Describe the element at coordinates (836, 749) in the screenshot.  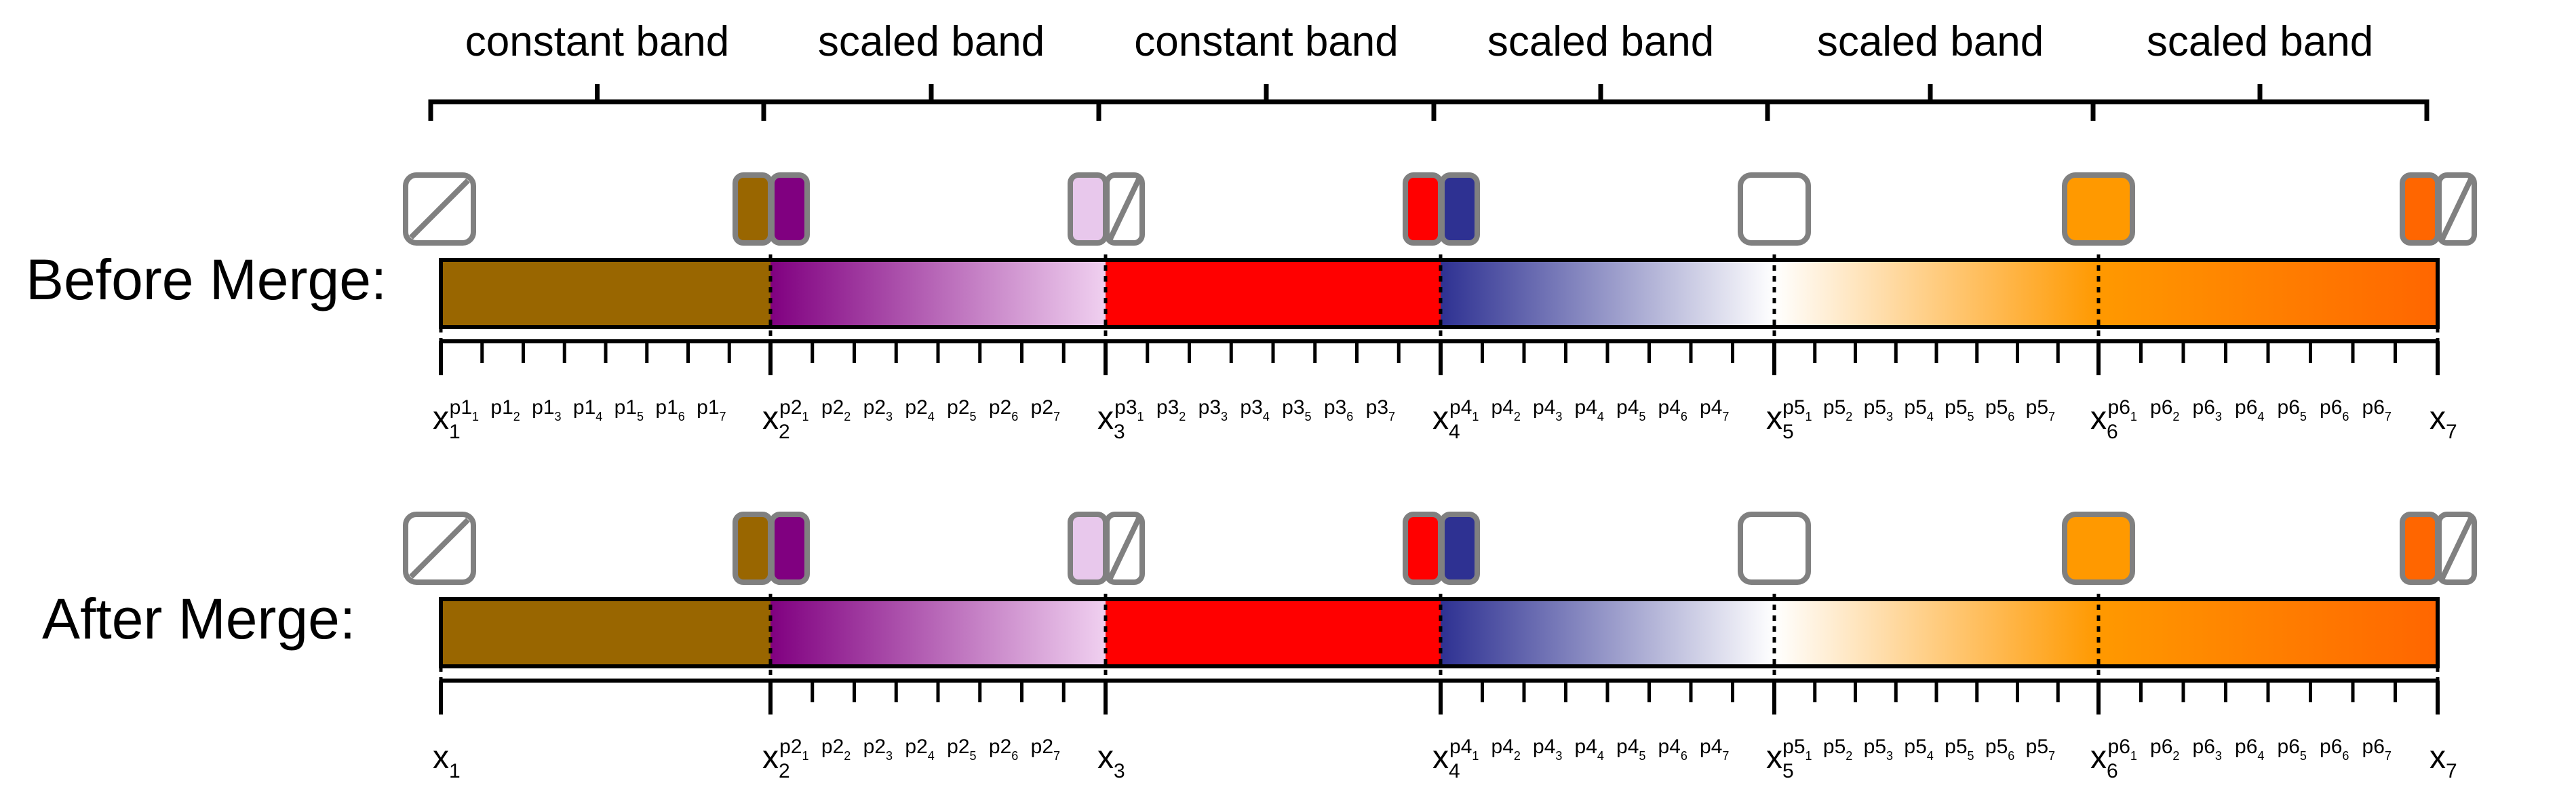
I see `point-label-2-2-2: p22` at that location.